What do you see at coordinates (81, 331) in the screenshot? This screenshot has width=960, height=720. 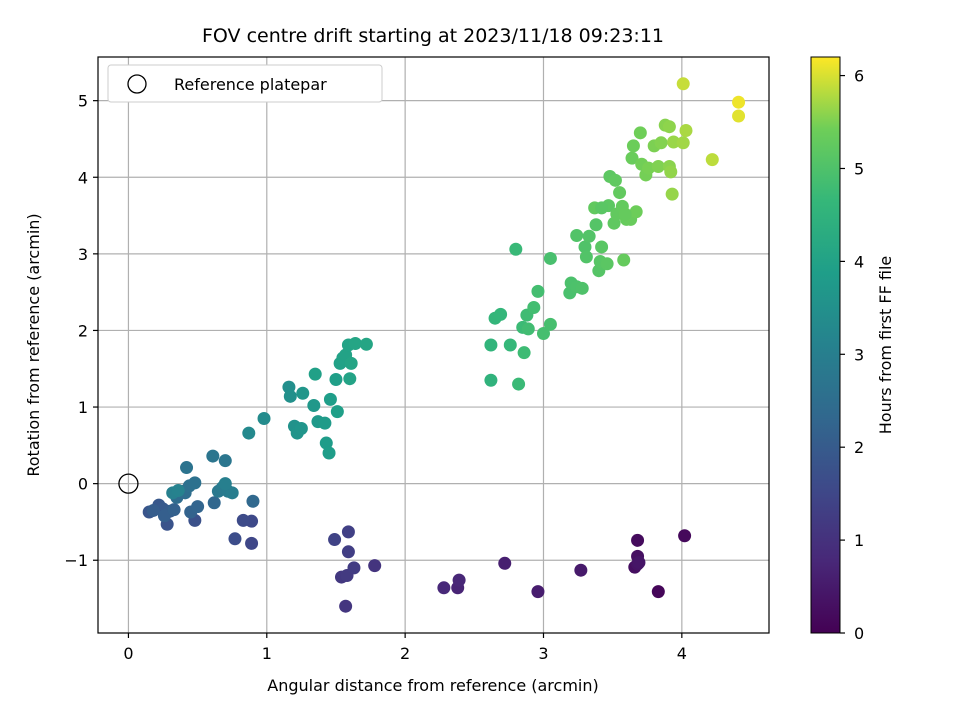 I see `y-axis-ticks: −1 0 1 2 3 4 5` at bounding box center [81, 331].